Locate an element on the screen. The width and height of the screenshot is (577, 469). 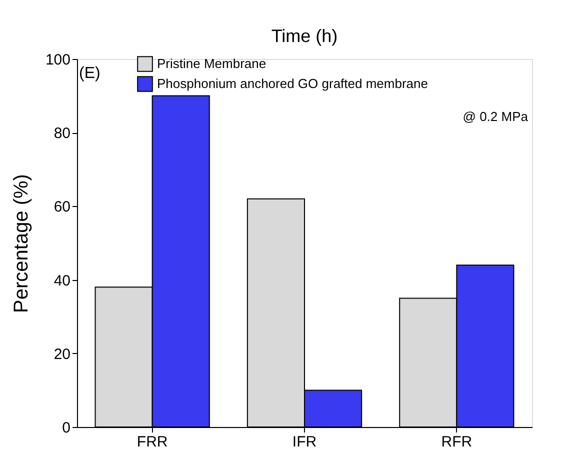
y-tick-label: 0 is located at coordinates (66, 428).